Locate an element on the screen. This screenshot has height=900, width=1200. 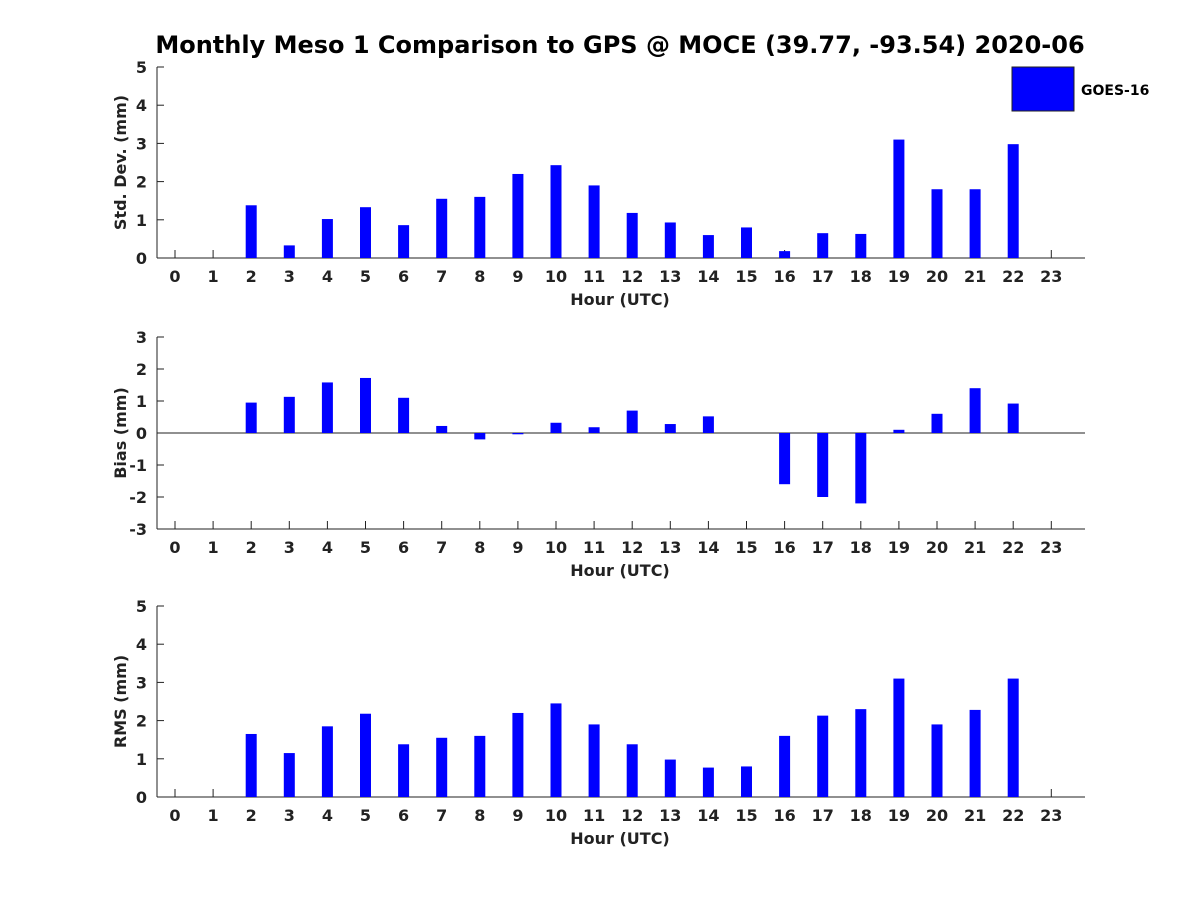
x-tick-label: 4 is located at coordinates (327, 276).